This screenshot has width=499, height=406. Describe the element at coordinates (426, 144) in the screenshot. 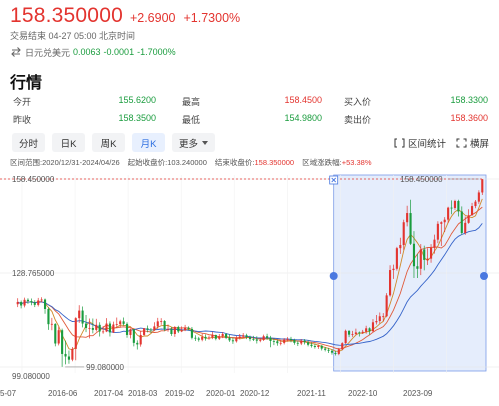

I see `range-stats-label: 区间统计` at that location.